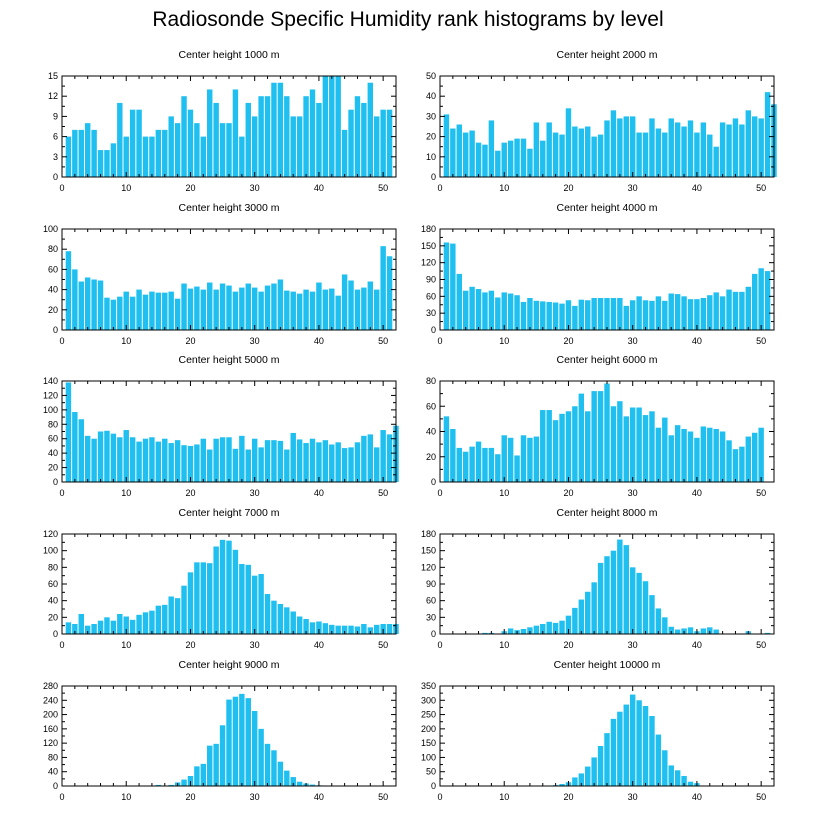  I want to click on panel-title: Center height 5000 m, so click(229, 360).